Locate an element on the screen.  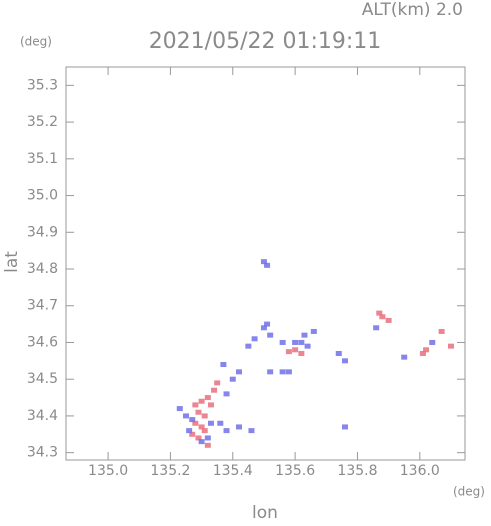
y-tick-label: 34.6 is located at coordinates (42, 342).